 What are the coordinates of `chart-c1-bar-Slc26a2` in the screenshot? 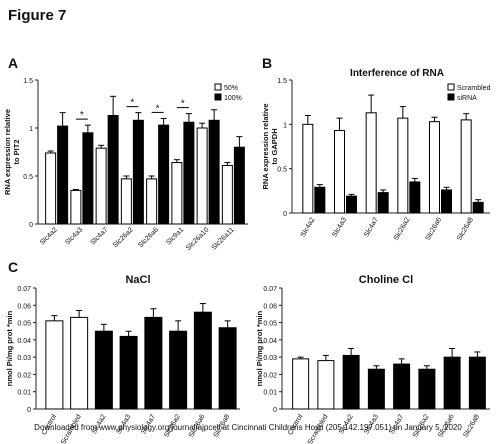 It's located at (178, 370).